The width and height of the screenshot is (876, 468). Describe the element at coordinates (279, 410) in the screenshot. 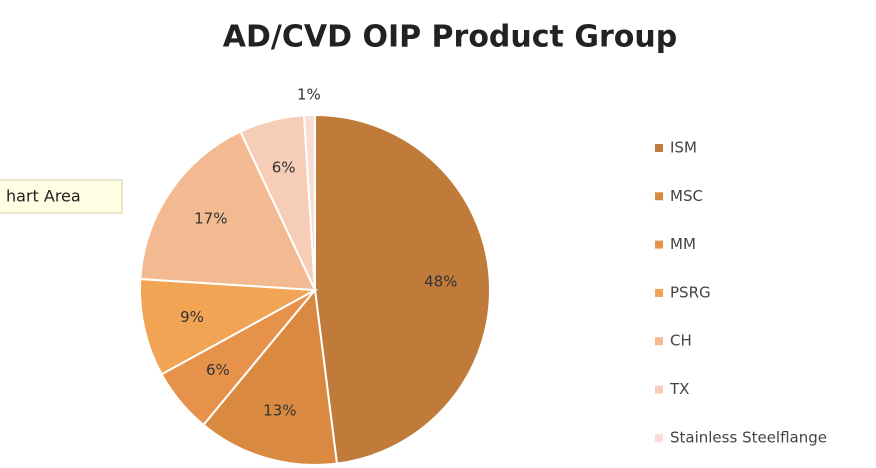

I see `slice-label: 13%` at that location.